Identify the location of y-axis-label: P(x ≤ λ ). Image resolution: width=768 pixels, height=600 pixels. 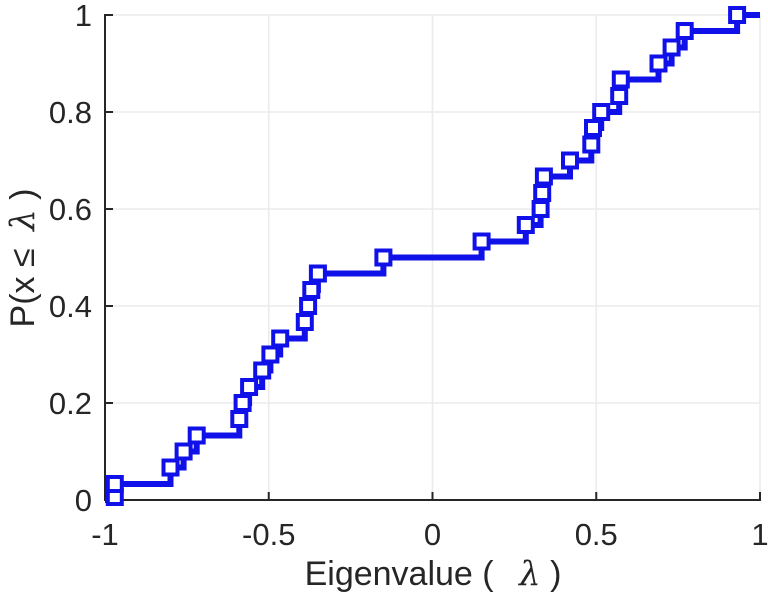
(23, 258).